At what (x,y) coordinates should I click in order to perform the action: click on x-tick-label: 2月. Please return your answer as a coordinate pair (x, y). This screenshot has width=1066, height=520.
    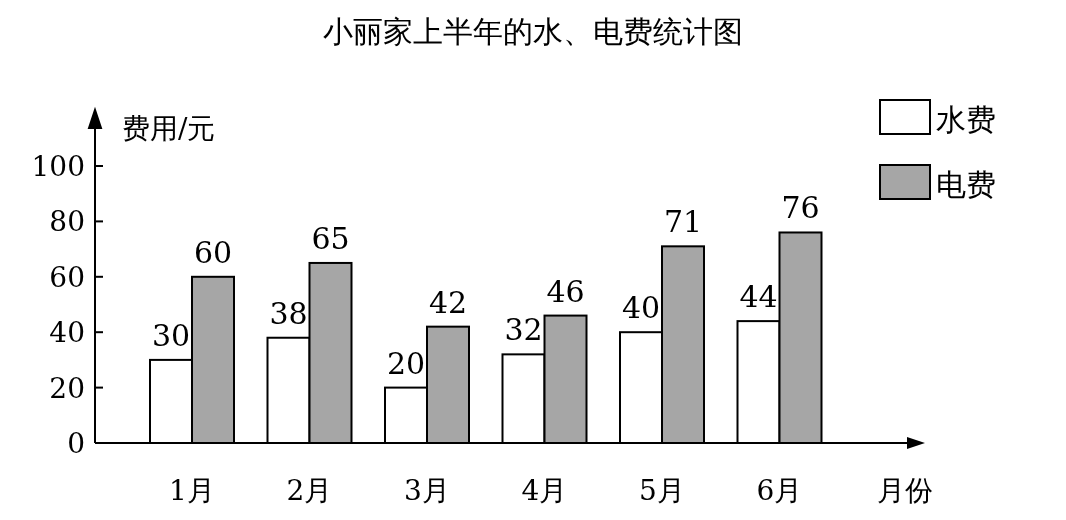
    Looking at the image, I should click on (309, 490).